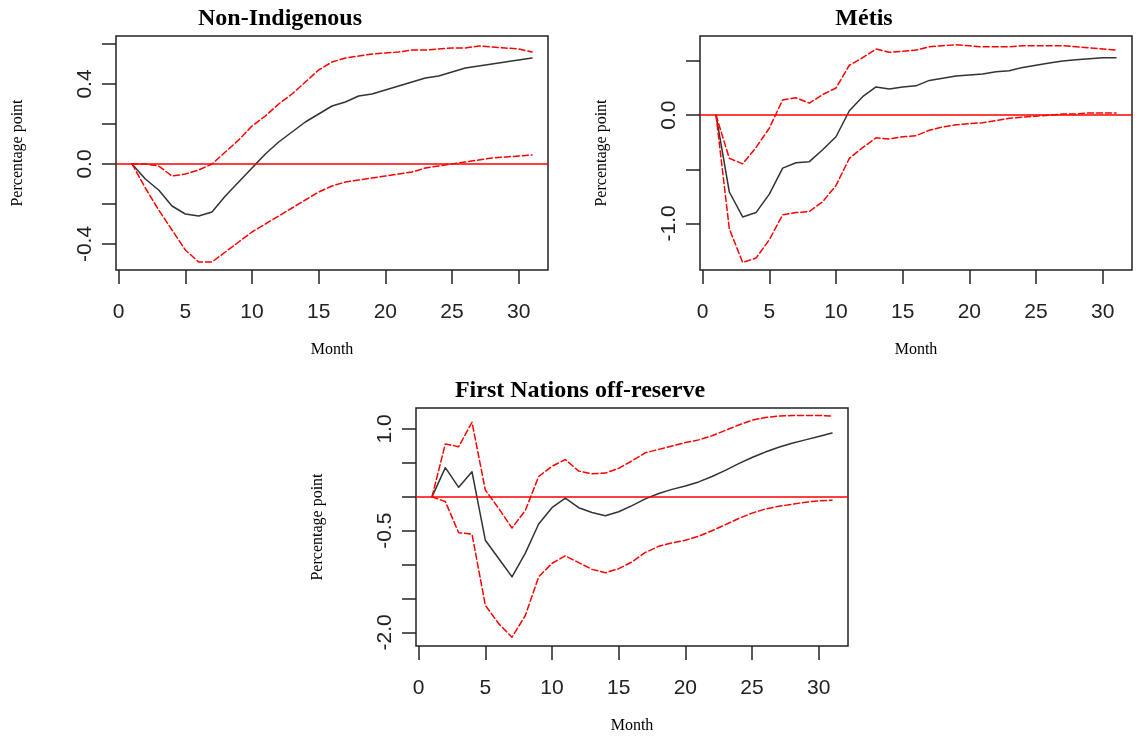 This screenshot has height=738, width=1144. Describe the element at coordinates (383, 632) in the screenshot. I see `y-tick-label: -2.0` at that location.